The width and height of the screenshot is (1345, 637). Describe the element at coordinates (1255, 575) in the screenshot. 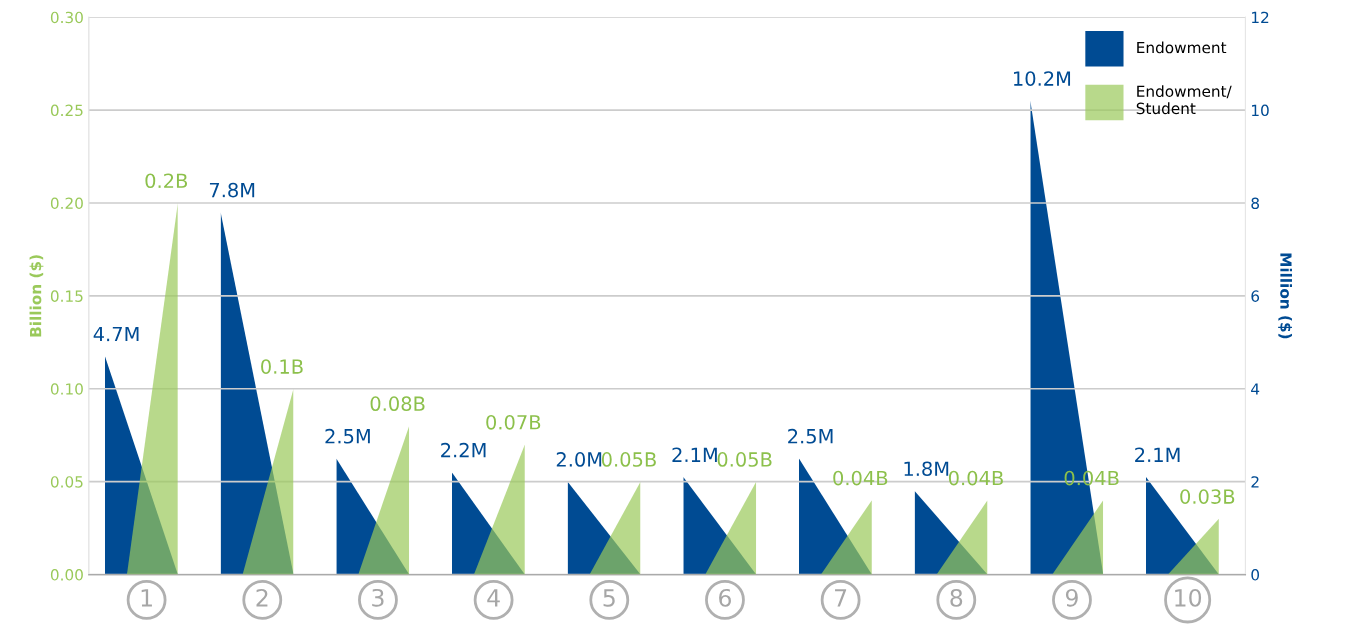

I see `y2-tick-label: 0` at that location.